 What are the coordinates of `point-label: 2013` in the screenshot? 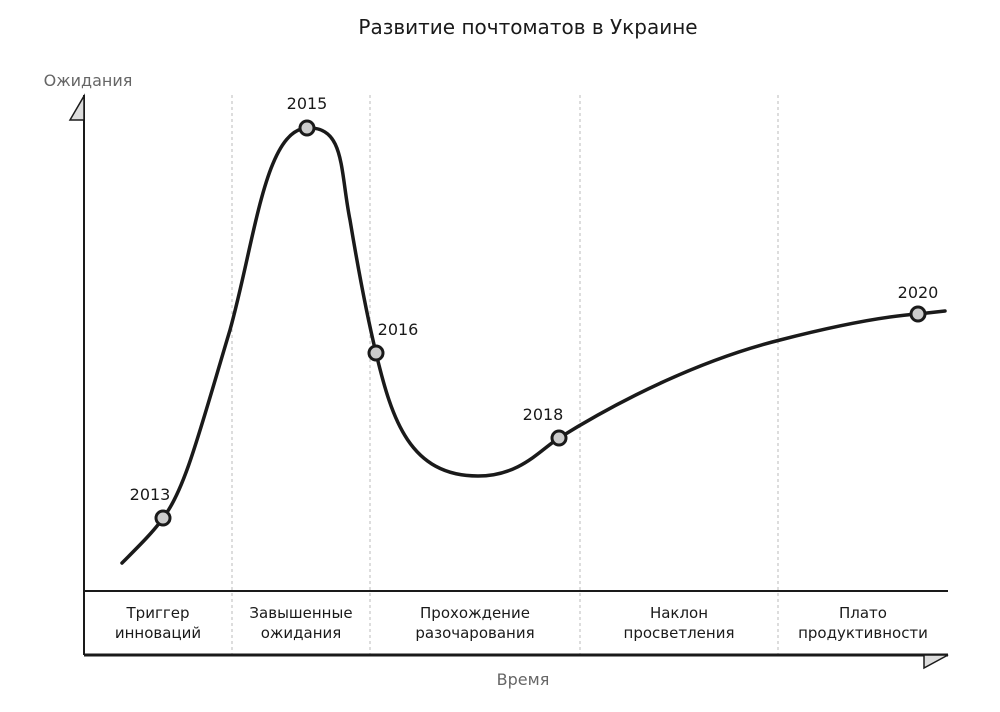 It's located at (150, 494).